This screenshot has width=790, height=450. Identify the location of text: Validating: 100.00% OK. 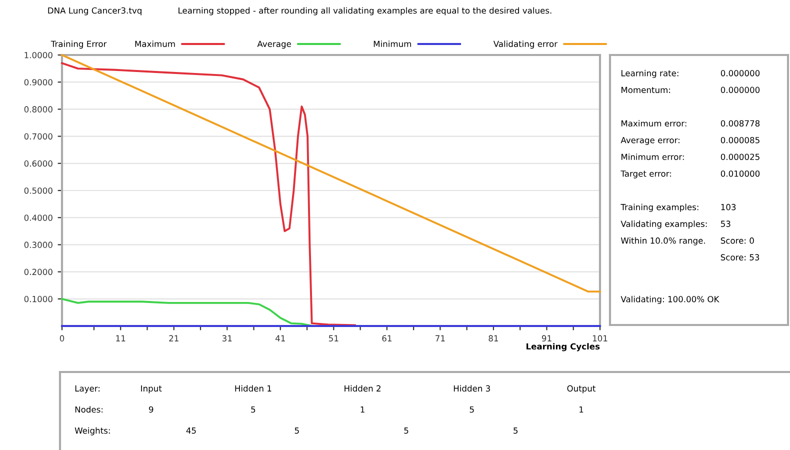
(670, 300).